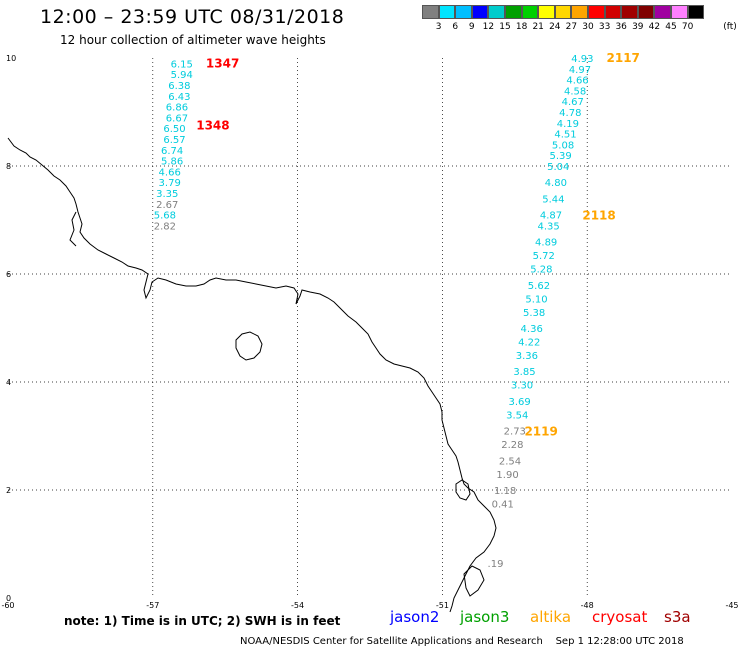 Image resolution: width=740 pixels, height=650 pixels. I want to click on wave-height-value: 5.86, so click(172, 162).